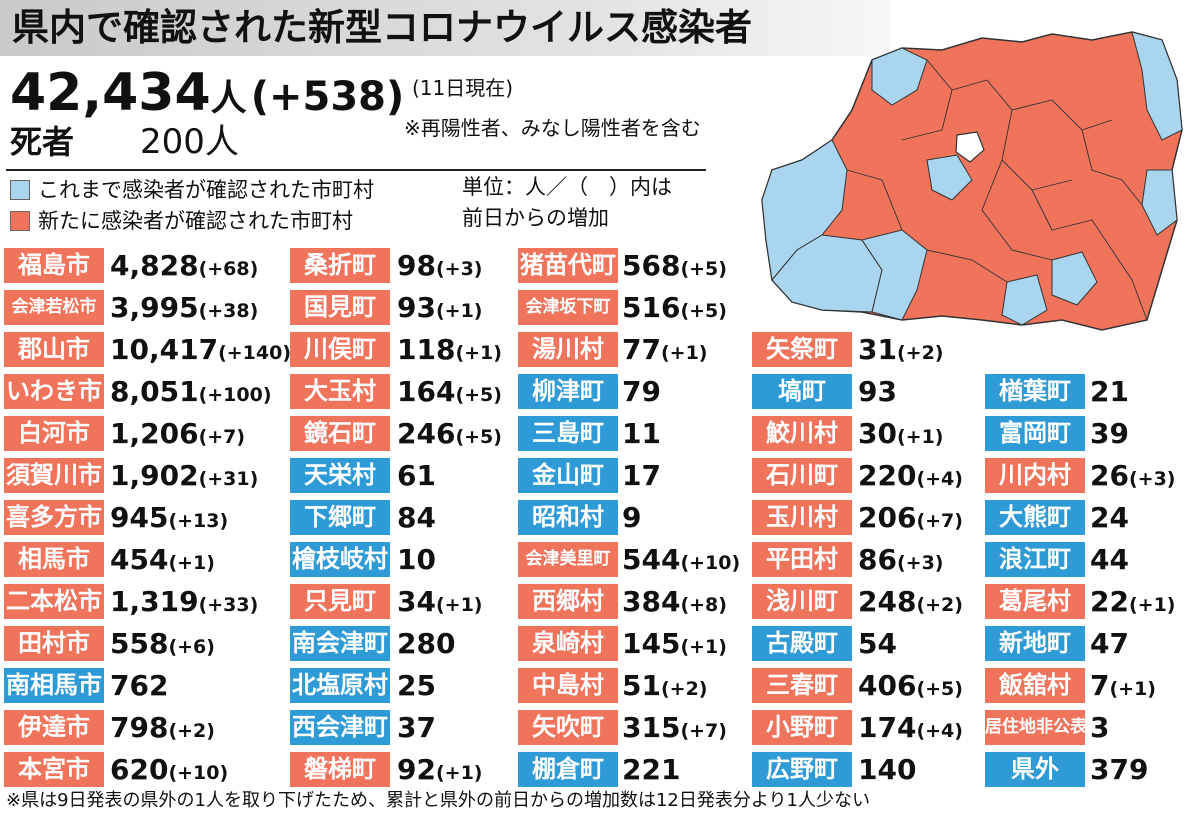 The width and height of the screenshot is (1200, 815). Describe the element at coordinates (802, 475) in the screenshot. I see `municipality-label: 石川町` at that location.